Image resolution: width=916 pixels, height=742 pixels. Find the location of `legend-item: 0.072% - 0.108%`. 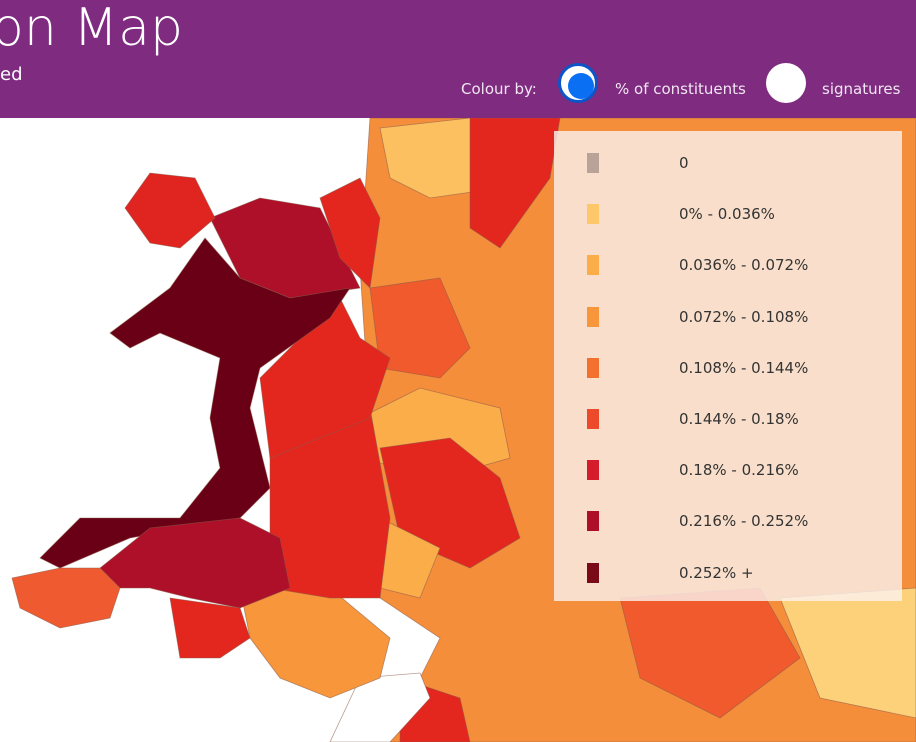

legend-item: 0.072% - 0.108% is located at coordinates (728, 317).